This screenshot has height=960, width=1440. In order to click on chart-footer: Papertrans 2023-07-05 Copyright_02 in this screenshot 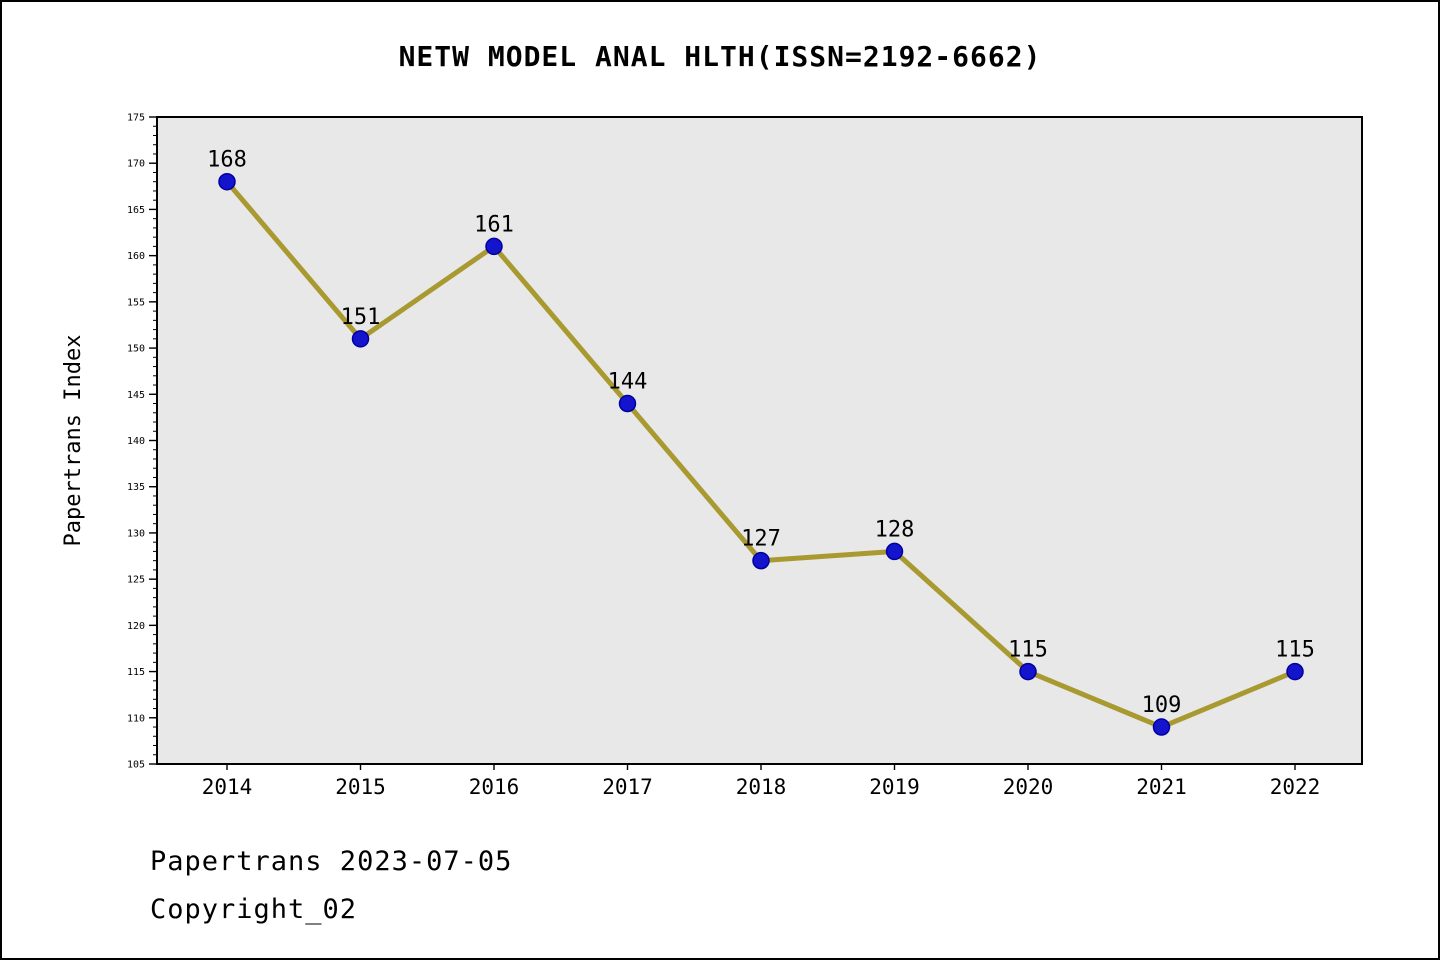, I will do `click(331, 886)`.